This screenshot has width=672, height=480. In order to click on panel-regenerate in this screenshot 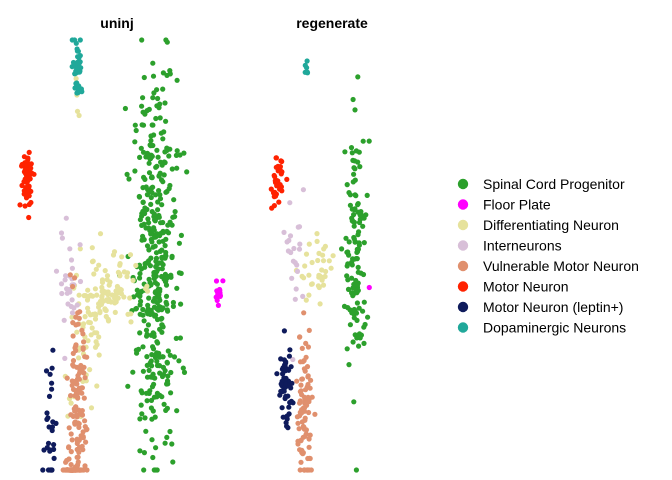, I will do `click(320, 265)`.